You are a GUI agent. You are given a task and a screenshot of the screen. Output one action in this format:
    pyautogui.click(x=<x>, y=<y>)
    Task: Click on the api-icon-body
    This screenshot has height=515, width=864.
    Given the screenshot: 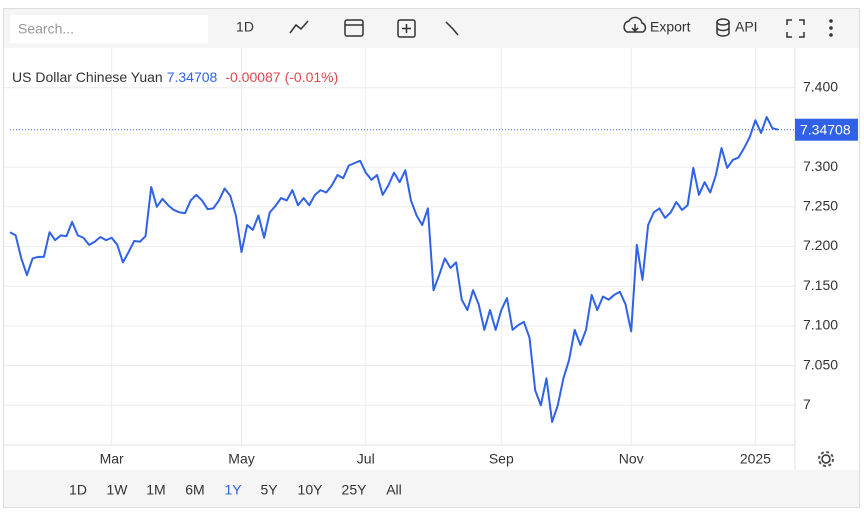 What is the action you would take?
    pyautogui.click(x=723, y=29)
    